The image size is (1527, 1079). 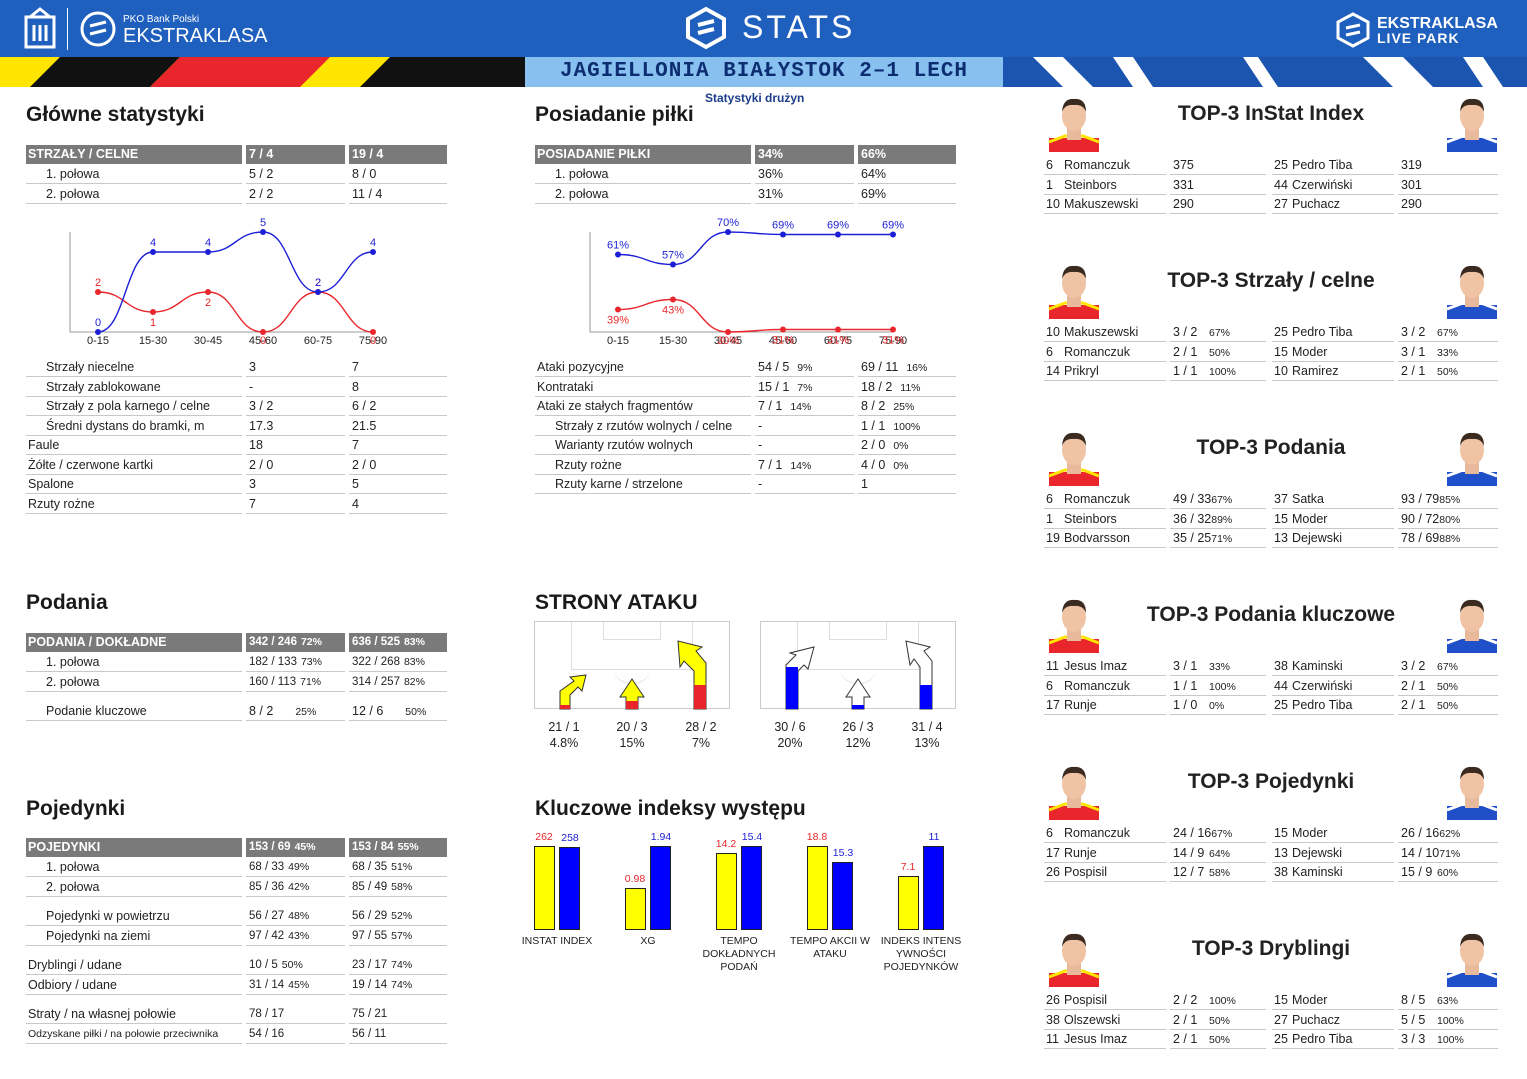 What do you see at coordinates (1090, 184) in the screenshot?
I see `player-name: Steinbors` at bounding box center [1090, 184].